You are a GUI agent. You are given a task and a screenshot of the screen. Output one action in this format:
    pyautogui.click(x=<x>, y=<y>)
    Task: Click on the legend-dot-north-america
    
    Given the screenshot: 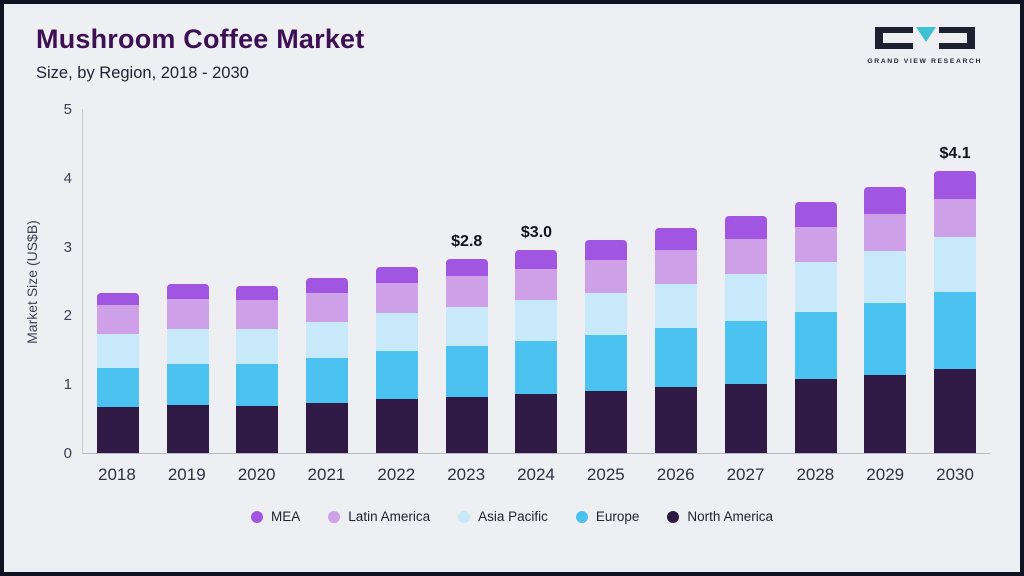 What is the action you would take?
    pyautogui.click(x=673, y=516)
    